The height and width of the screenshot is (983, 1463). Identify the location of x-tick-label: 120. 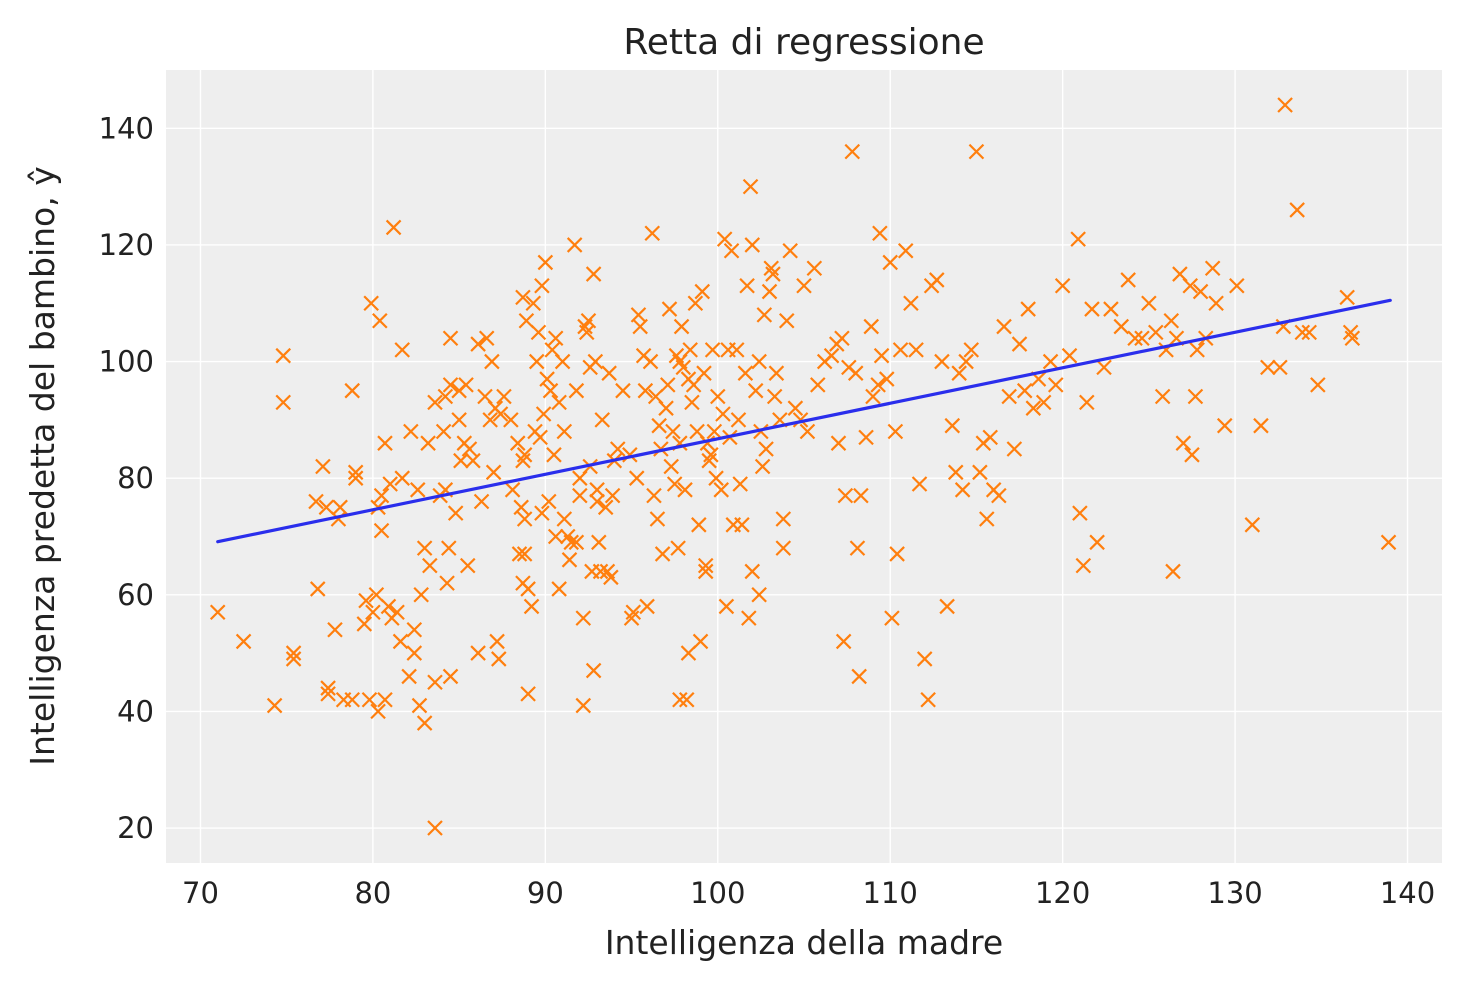
(1062, 893).